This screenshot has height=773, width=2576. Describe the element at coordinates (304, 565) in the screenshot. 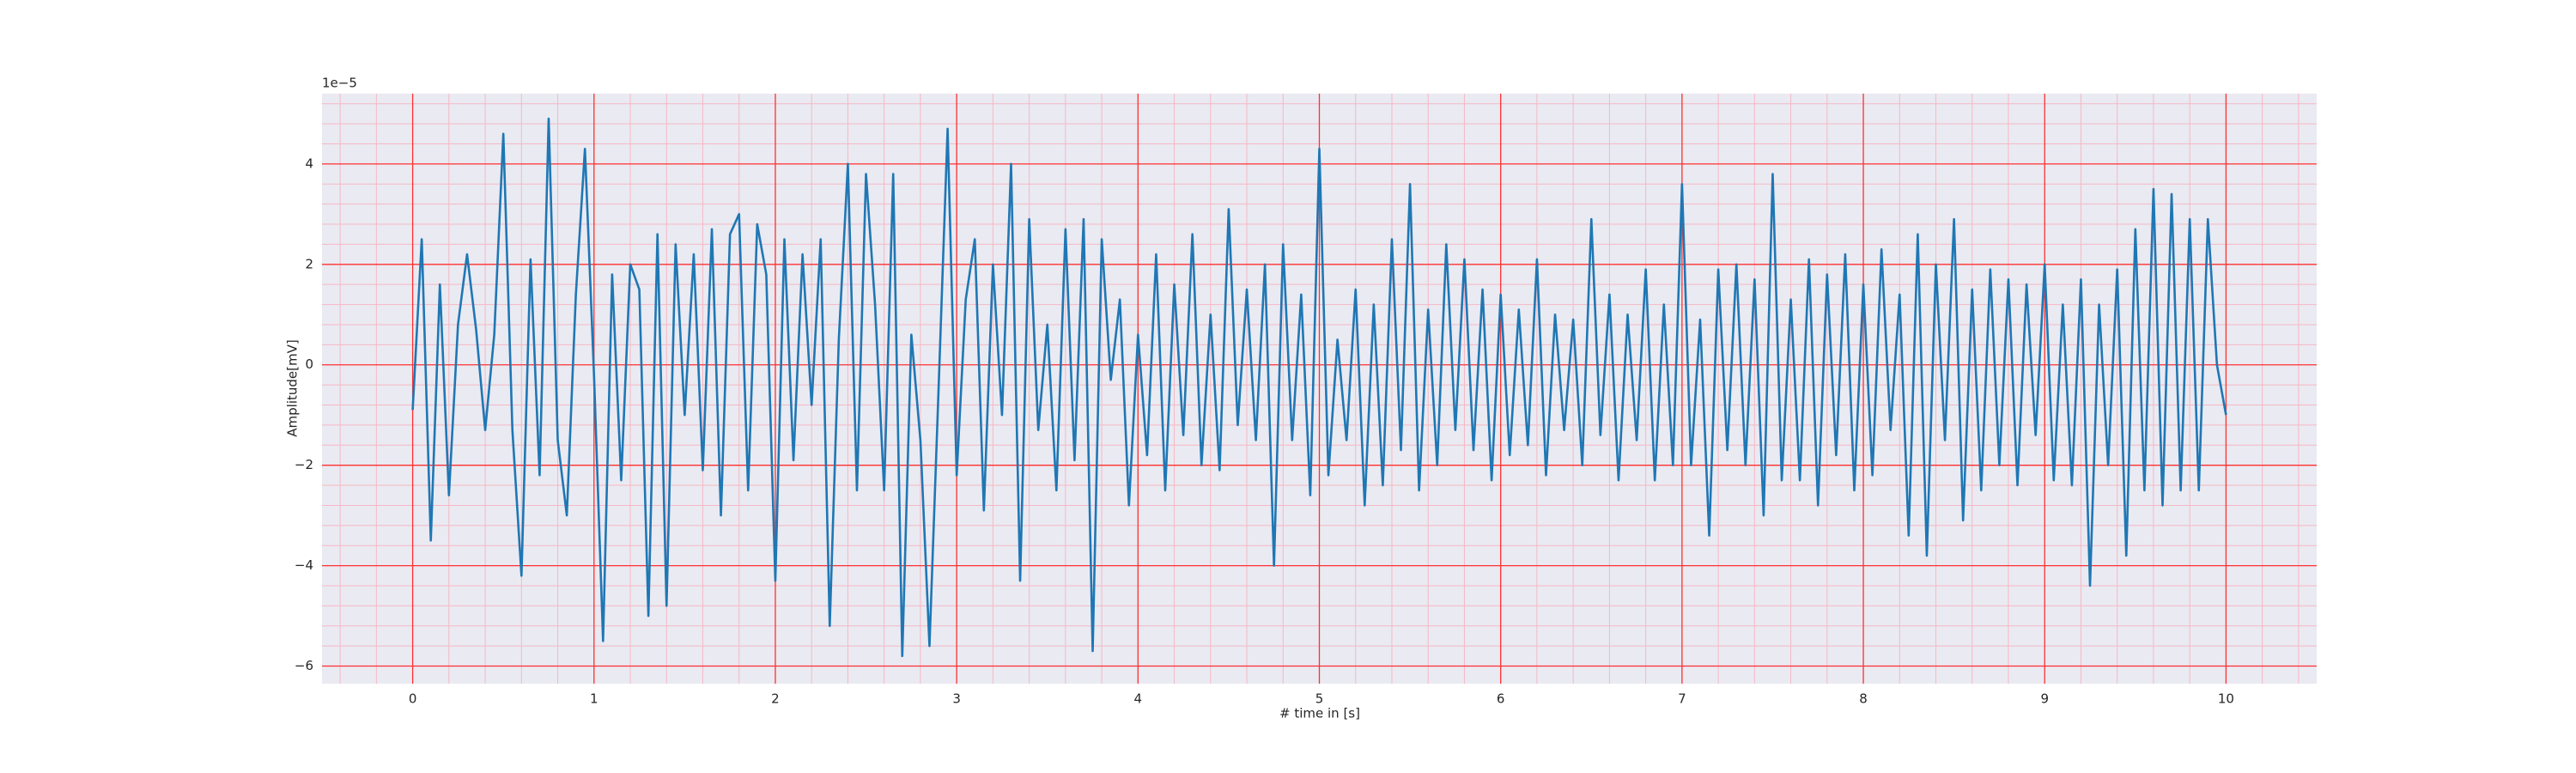

I see `y-tick-label: −4` at that location.